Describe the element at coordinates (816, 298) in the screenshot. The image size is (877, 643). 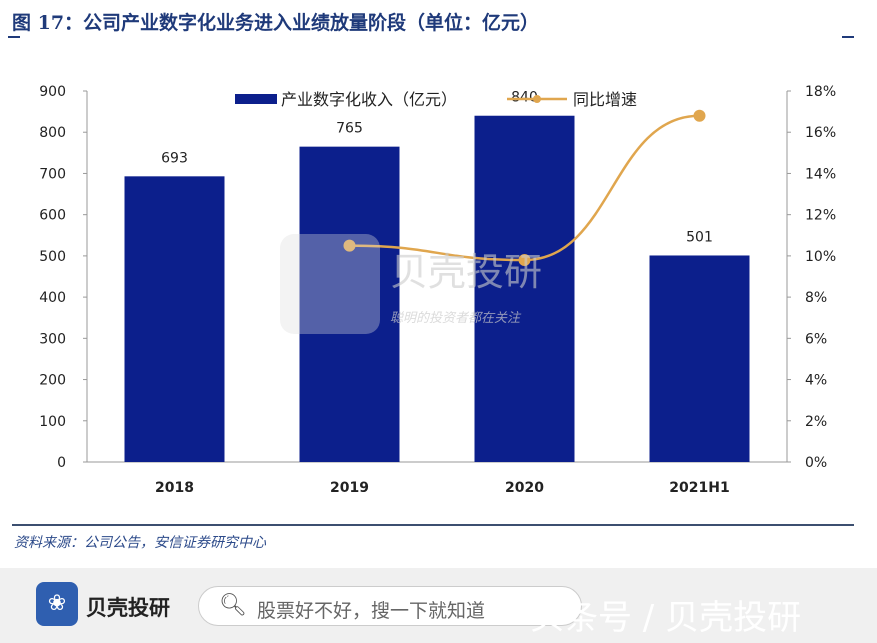
I see `y2-tick-label: 8%` at that location.